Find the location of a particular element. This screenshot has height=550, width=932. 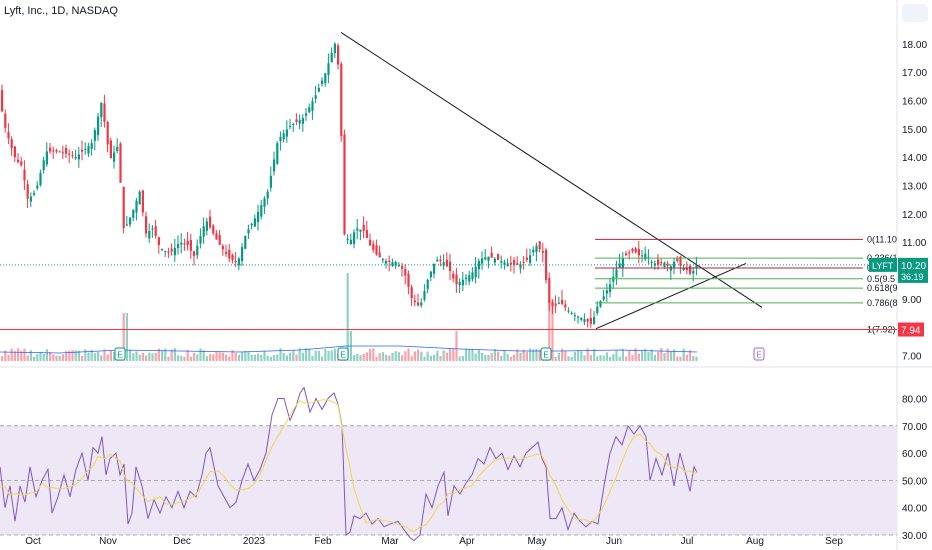

price-tick-label: 17.00 is located at coordinates (914, 73).